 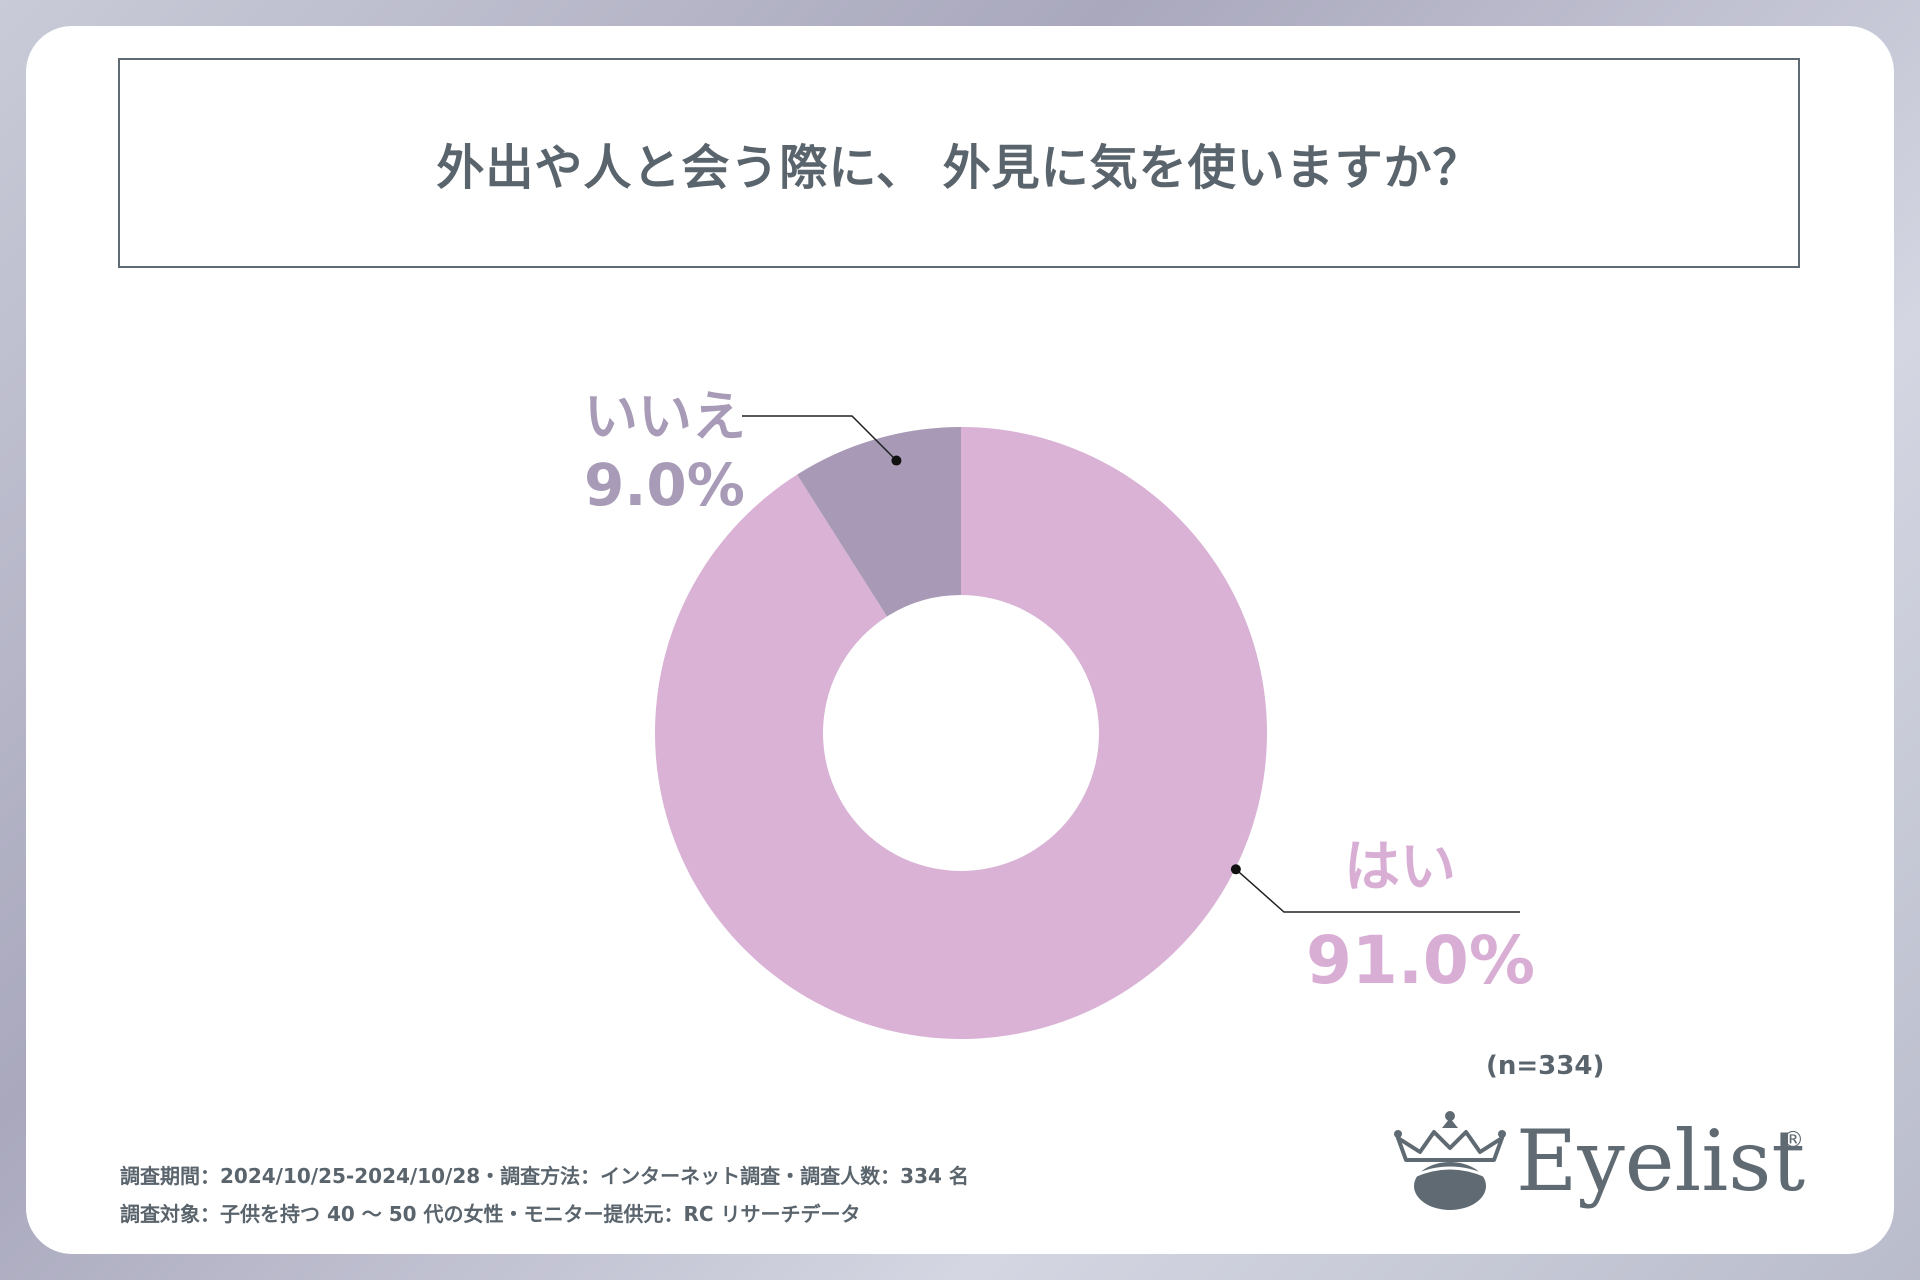 I want to click on logo-wordmark: Eyelist, so click(x=1661, y=1161).